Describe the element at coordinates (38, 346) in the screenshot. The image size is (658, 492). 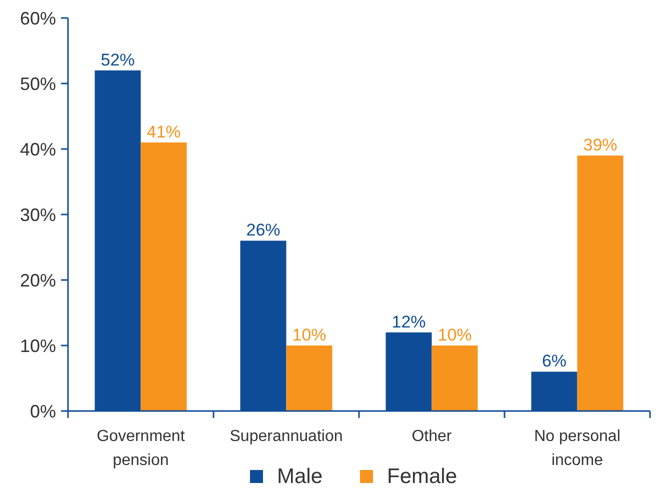
I see `y-tick-label: 10%` at that location.